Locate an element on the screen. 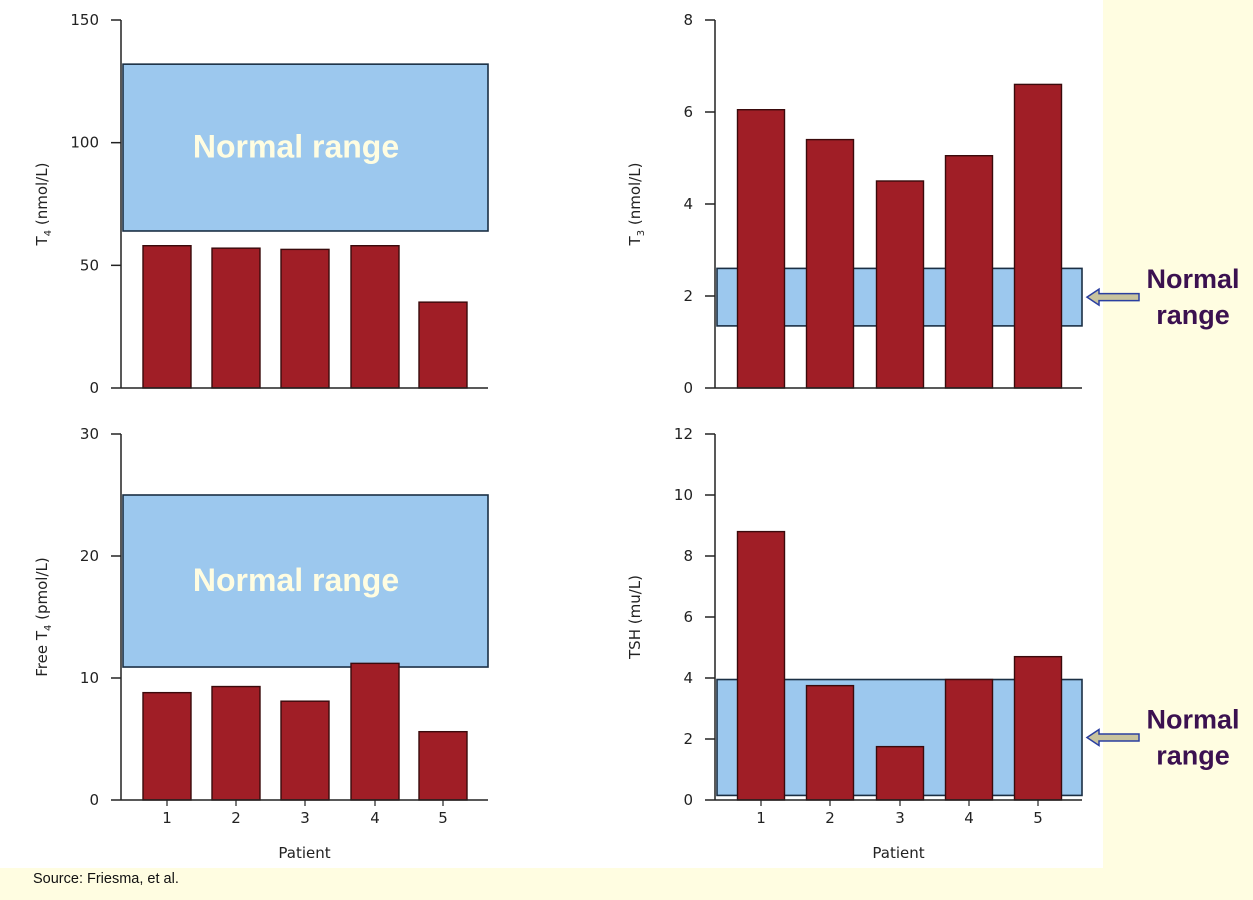  y-axis-title: T3 (nmol/L) is located at coordinates (636, 205).